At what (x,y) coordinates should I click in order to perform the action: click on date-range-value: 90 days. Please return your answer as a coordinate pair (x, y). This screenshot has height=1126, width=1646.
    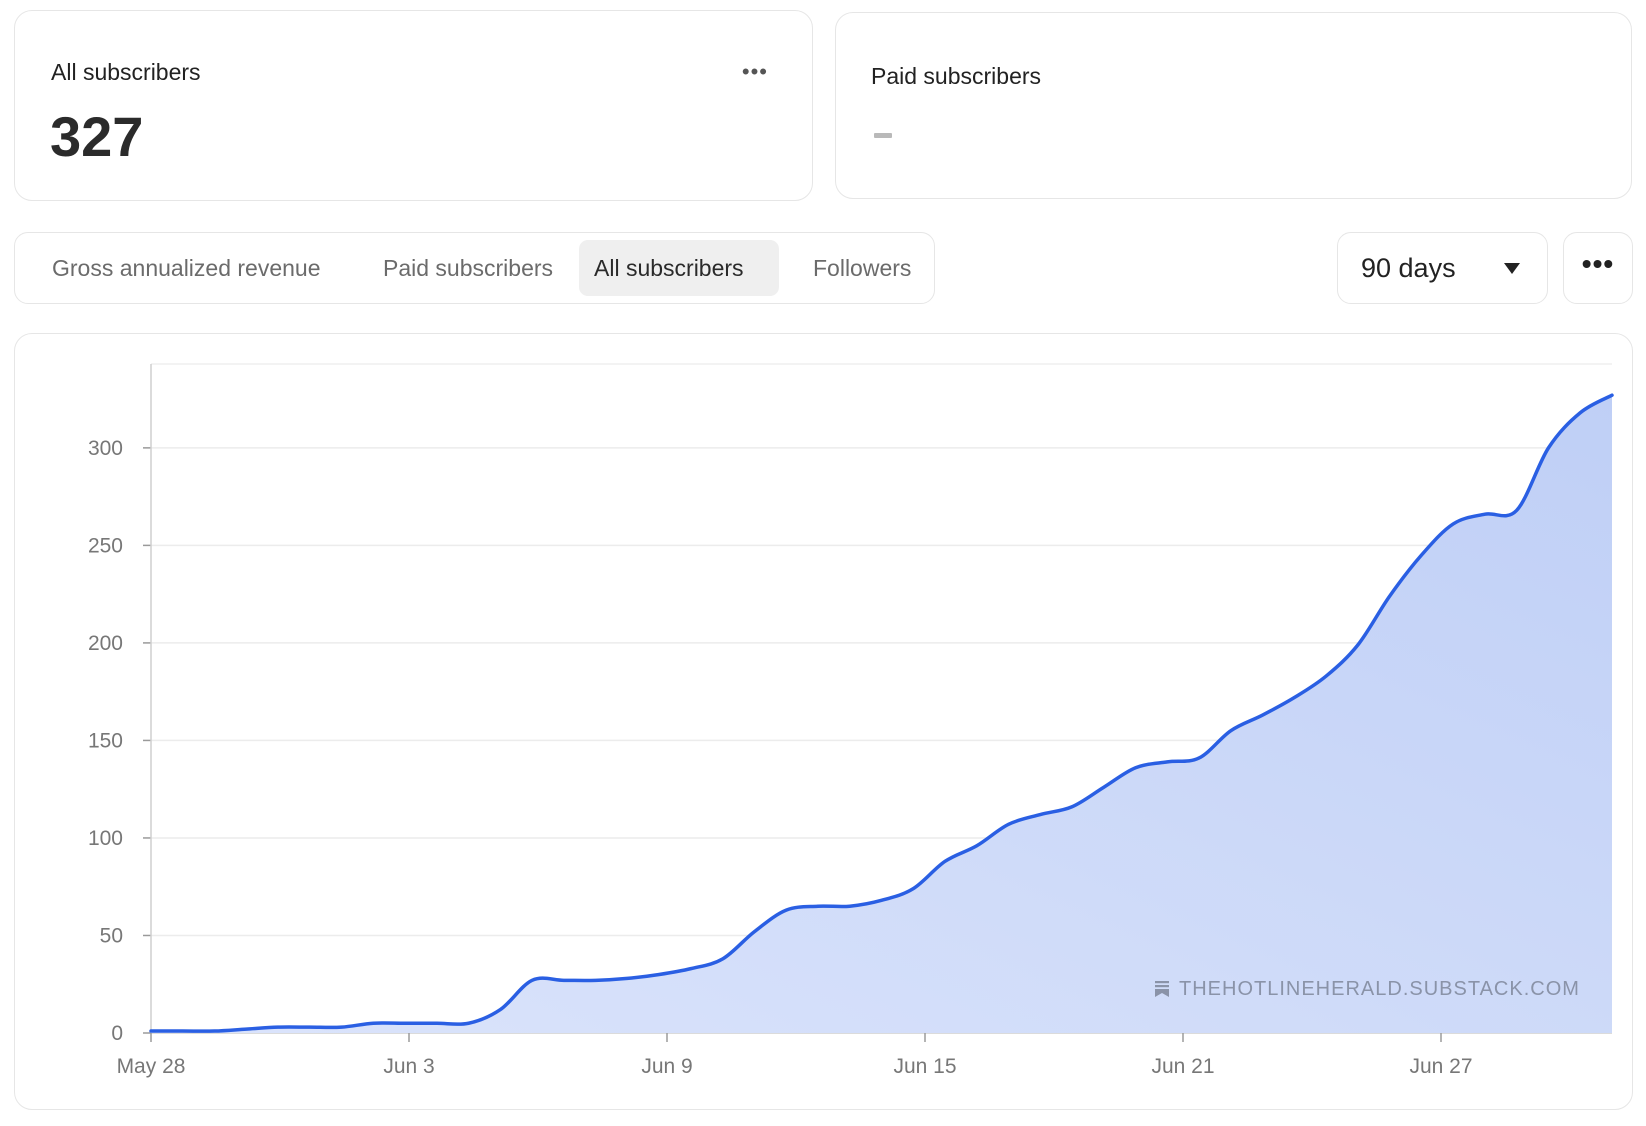
    Looking at the image, I should click on (1408, 268).